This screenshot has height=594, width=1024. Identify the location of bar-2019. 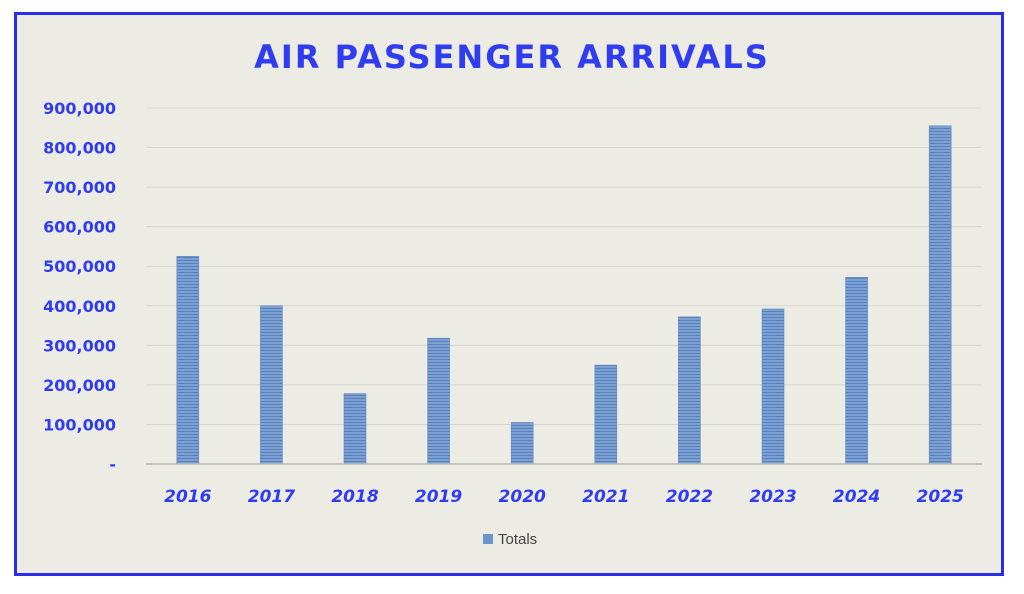
(438, 401).